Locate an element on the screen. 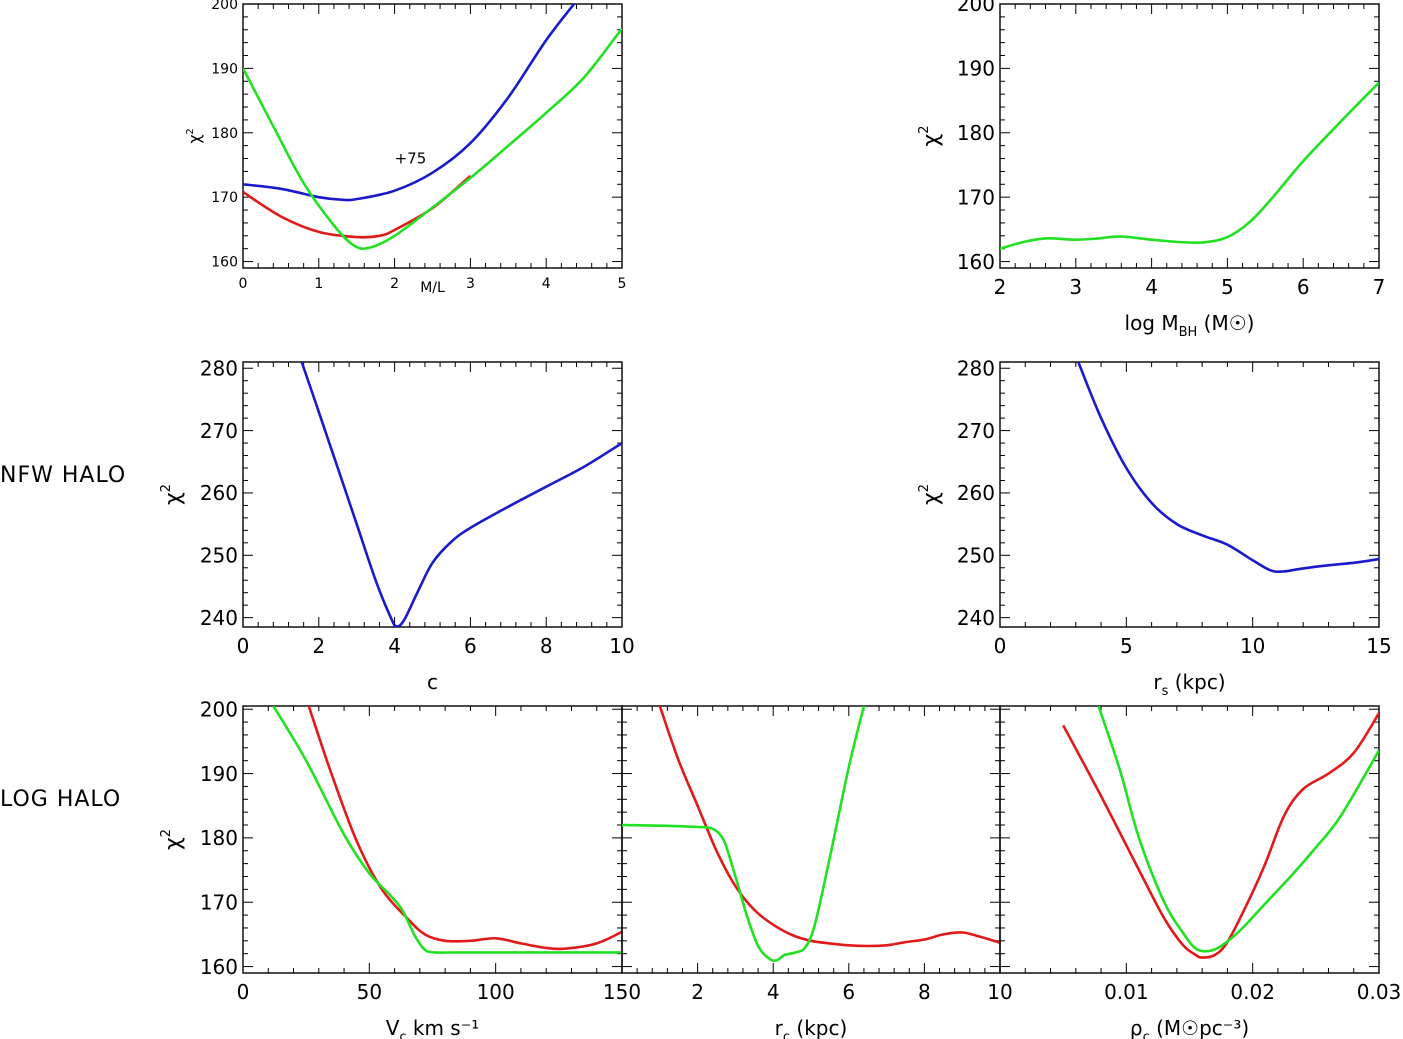 This screenshot has height=1039, width=1403. y-axis-title-vc: χ2 is located at coordinates (172, 839).